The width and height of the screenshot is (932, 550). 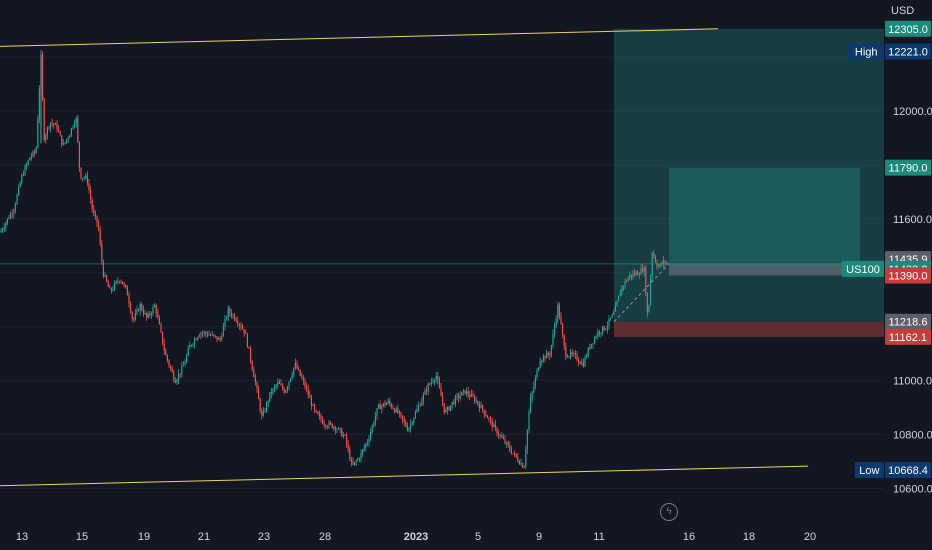 I want to click on price-tag-text: 11790.0, so click(x=908, y=169).